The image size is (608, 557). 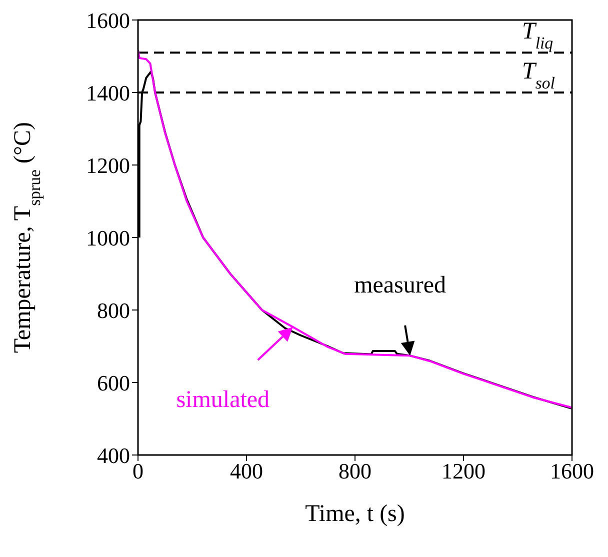 I want to click on y-tick-label: 600, so click(x=113, y=383).